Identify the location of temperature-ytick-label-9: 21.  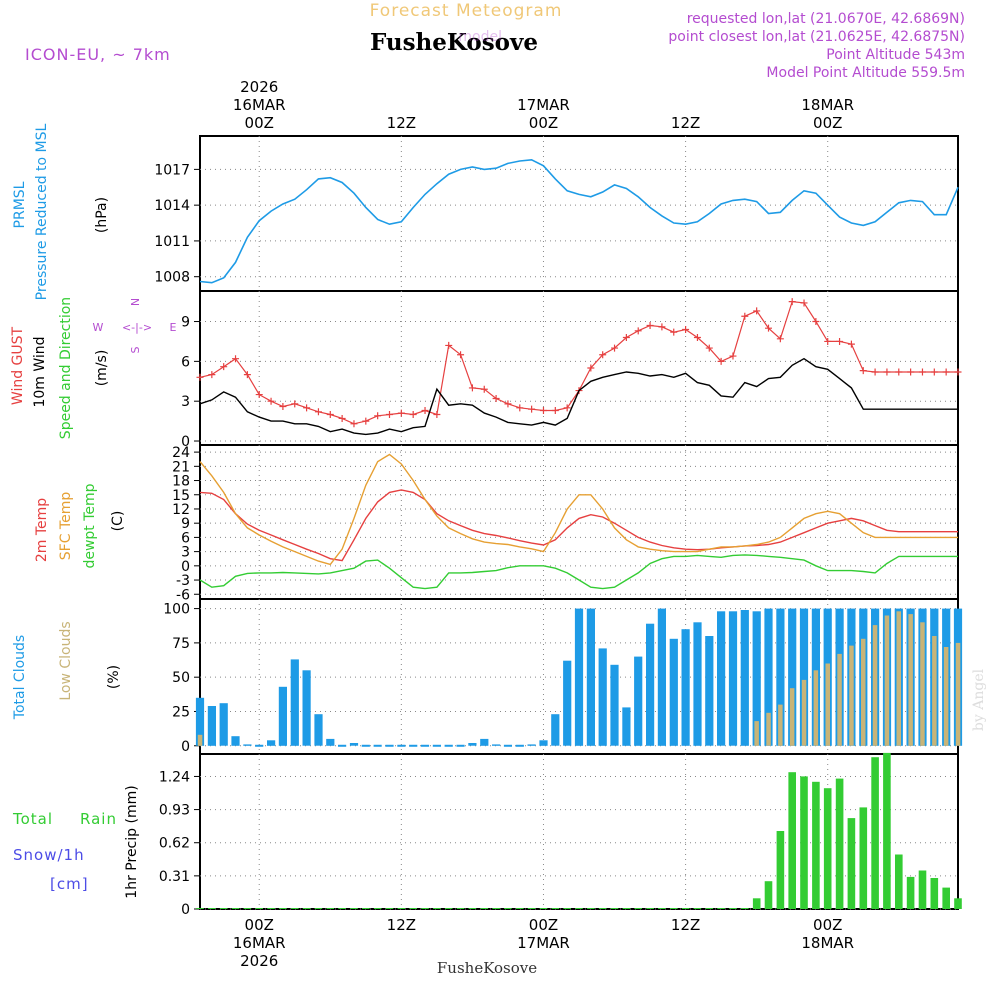
(181, 467).